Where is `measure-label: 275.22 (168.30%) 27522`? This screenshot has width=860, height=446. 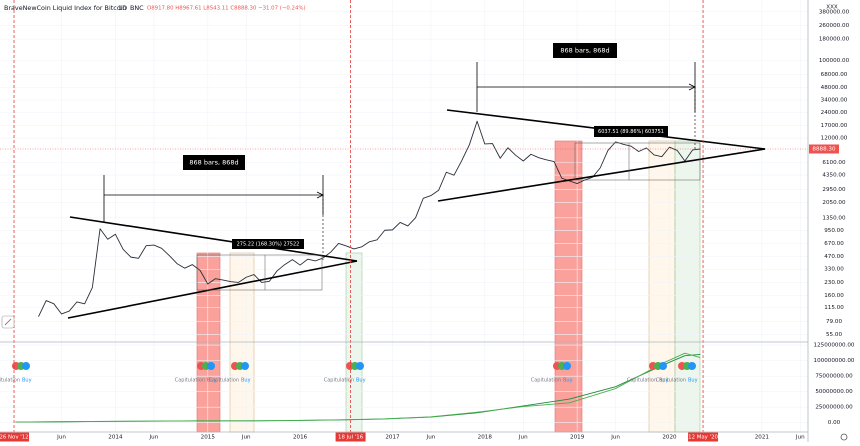
measure-label: 275.22 (168.30%) 27522 is located at coordinates (268, 245).